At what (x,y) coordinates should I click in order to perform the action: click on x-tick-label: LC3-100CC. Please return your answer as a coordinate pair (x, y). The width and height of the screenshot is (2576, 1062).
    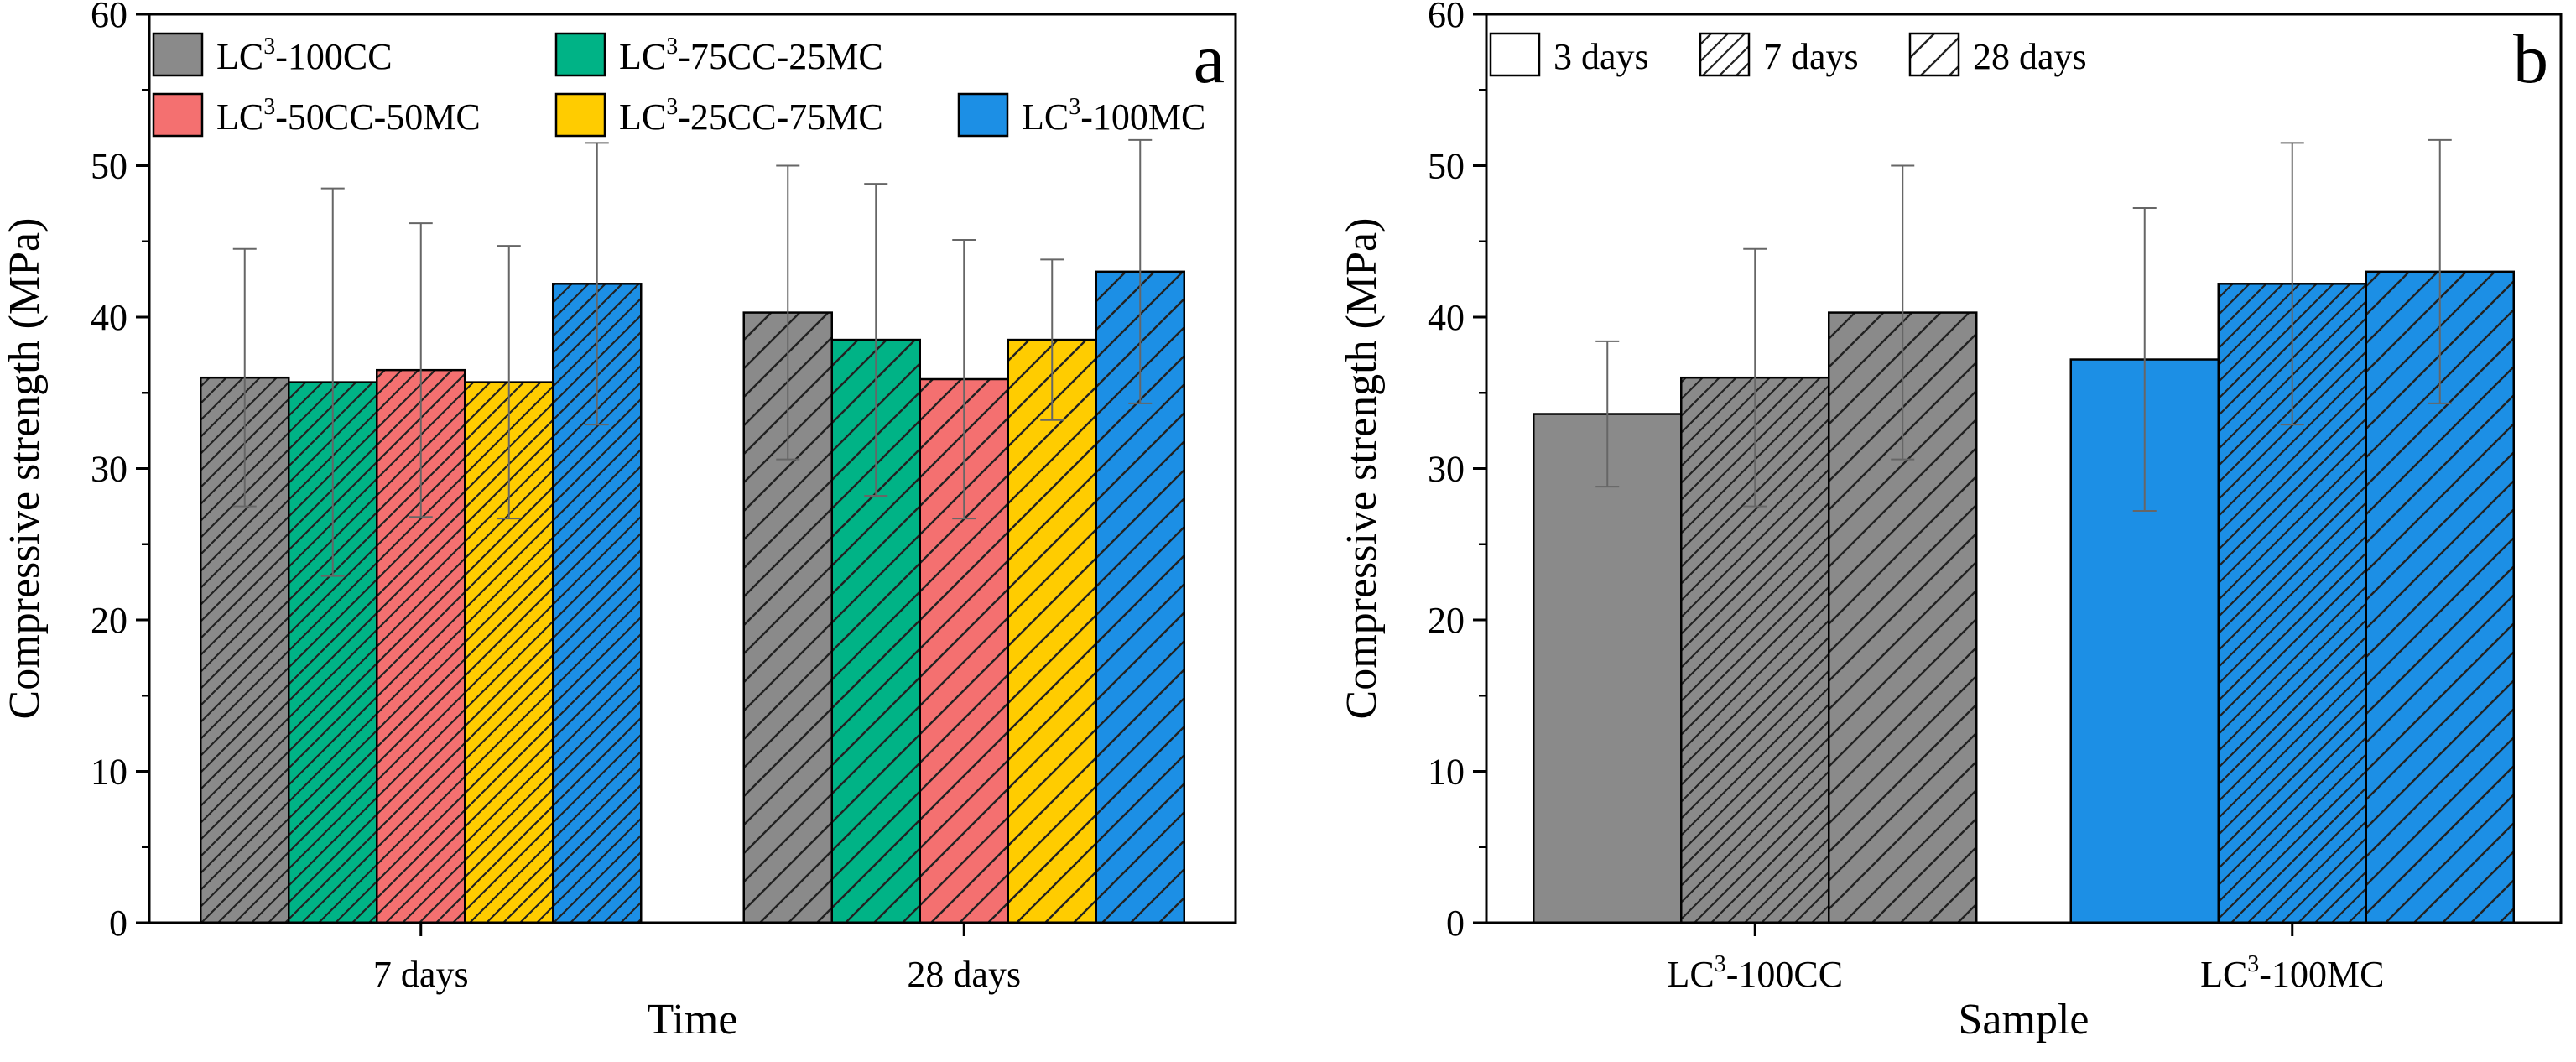
    Looking at the image, I should click on (1755, 973).